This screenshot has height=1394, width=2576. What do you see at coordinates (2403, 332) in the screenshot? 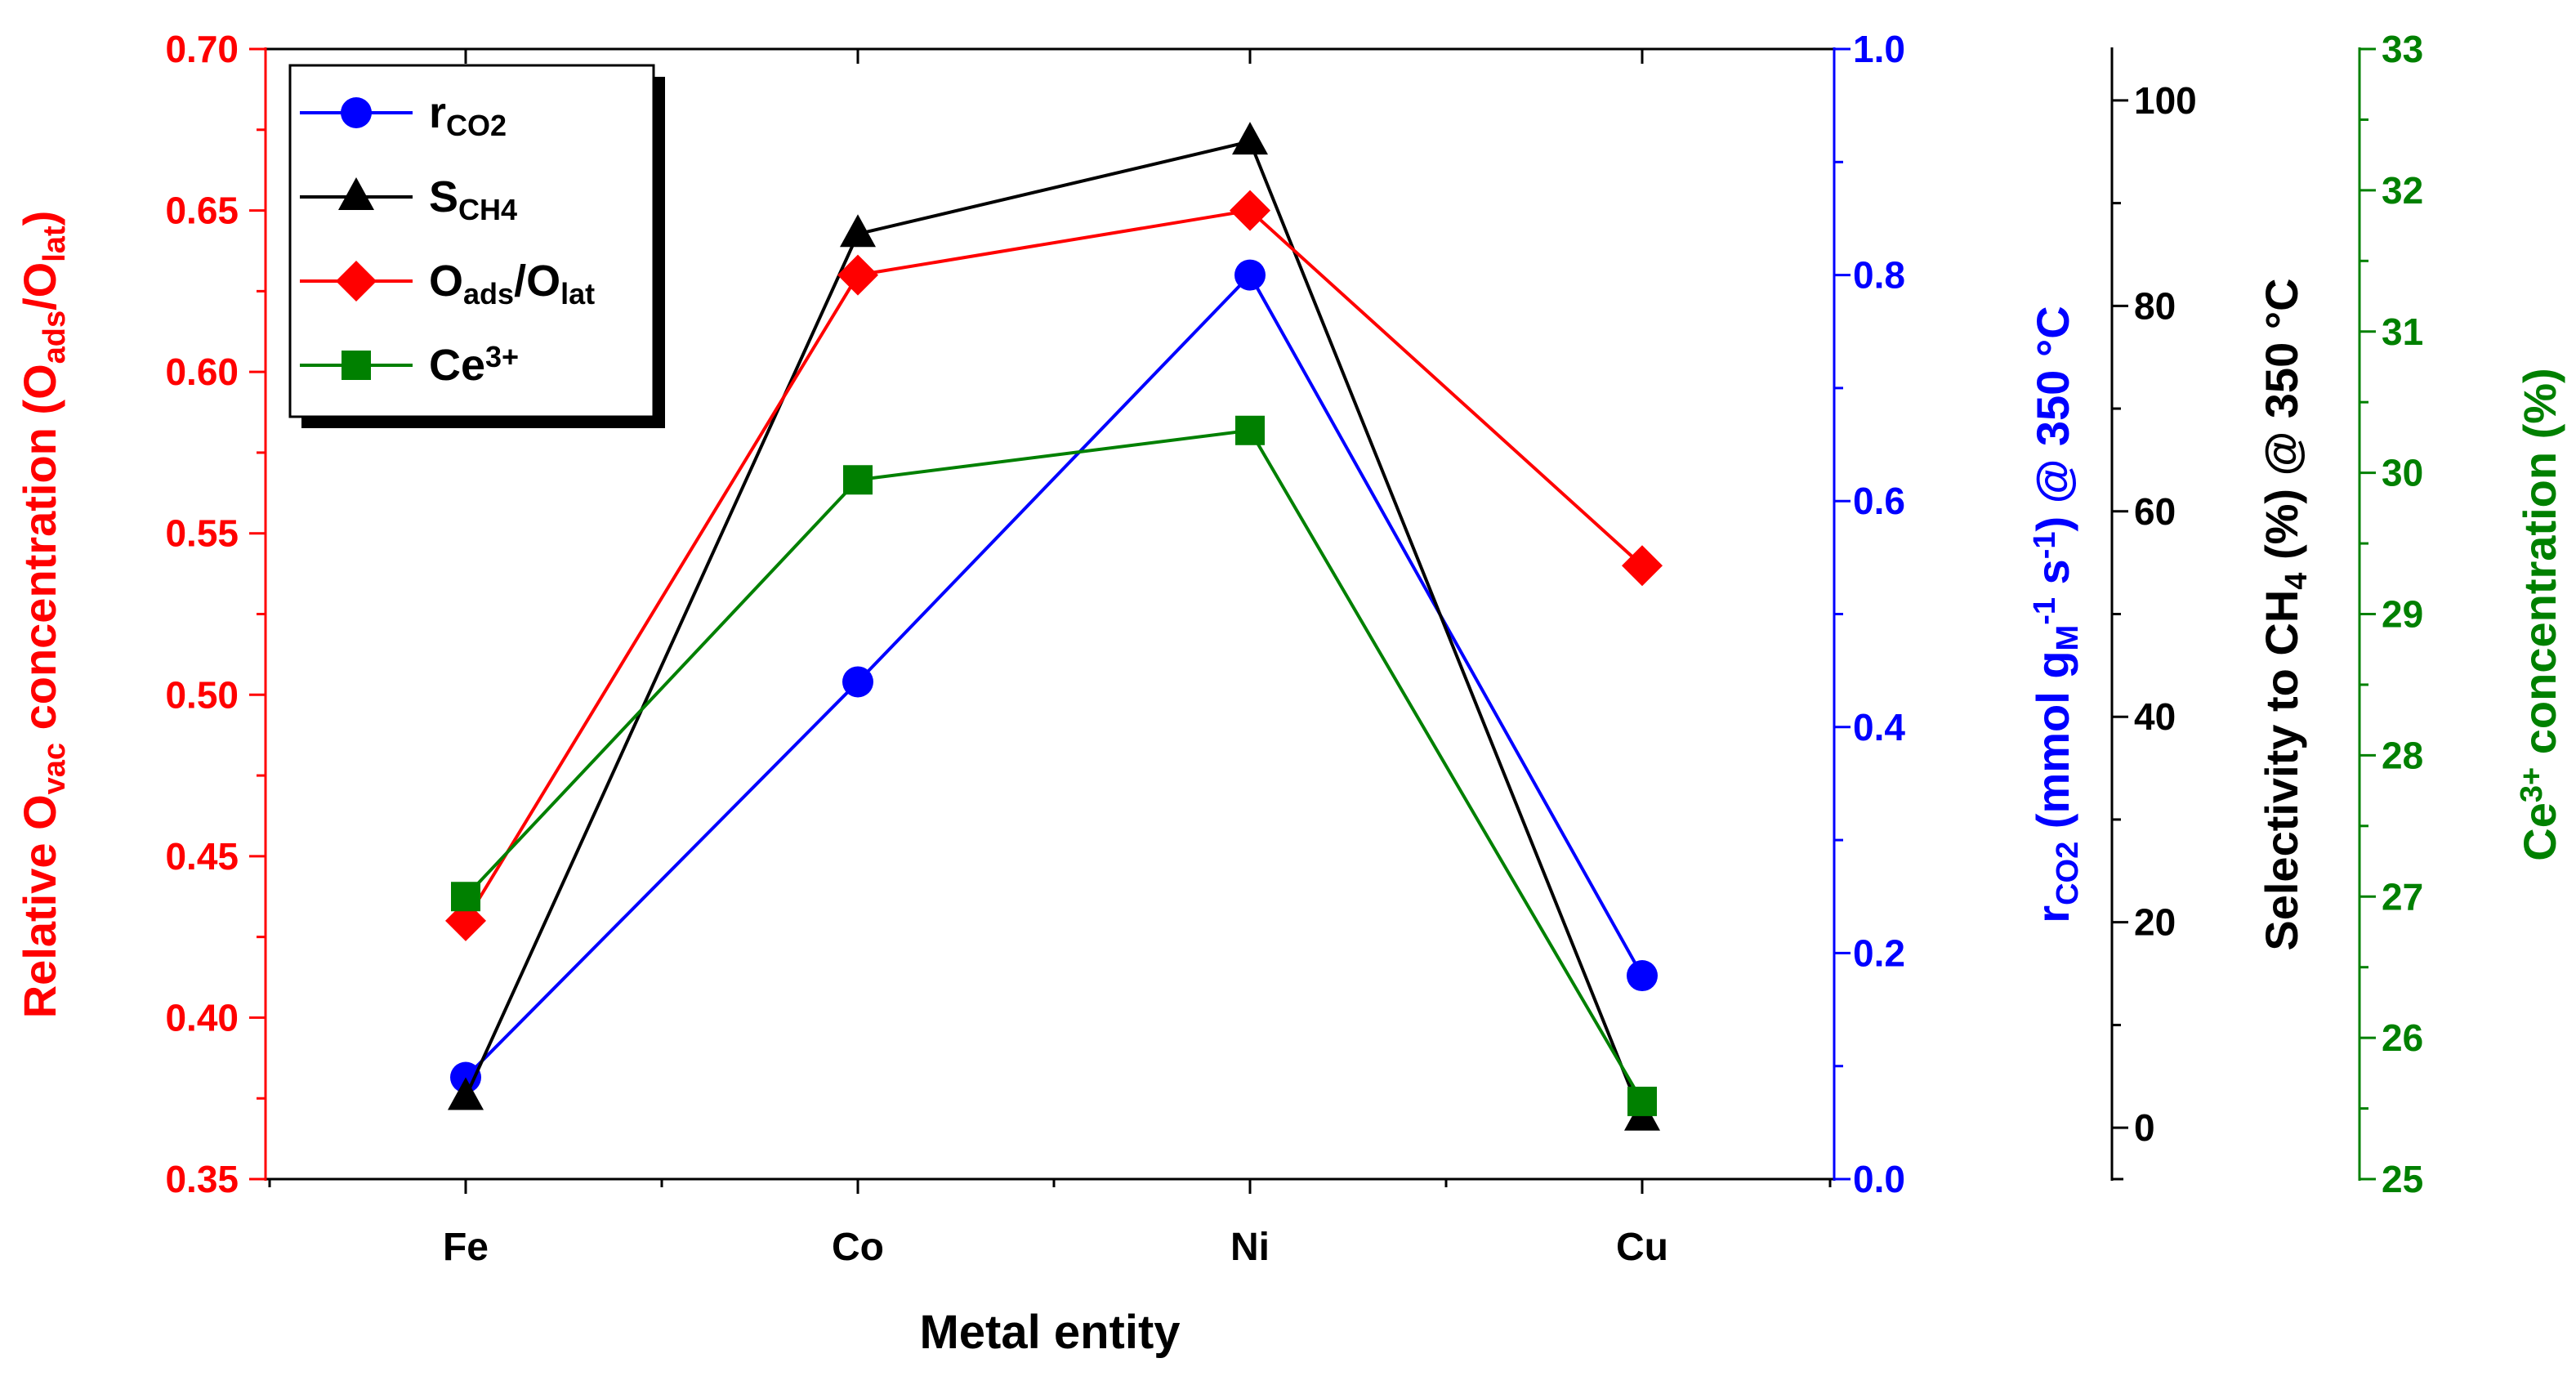
I see `right3-tick-label: 31` at bounding box center [2403, 332].